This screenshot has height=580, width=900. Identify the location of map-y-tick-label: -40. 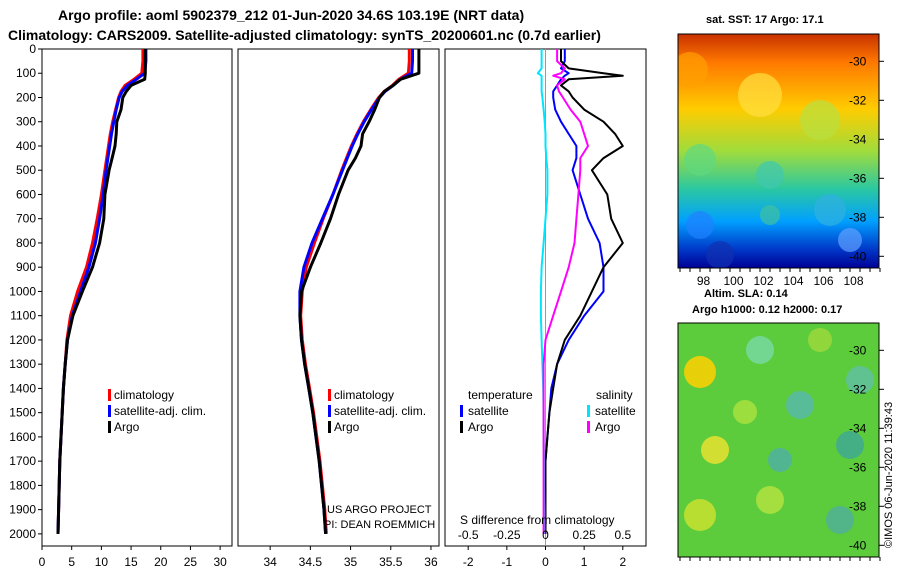
(858, 256).